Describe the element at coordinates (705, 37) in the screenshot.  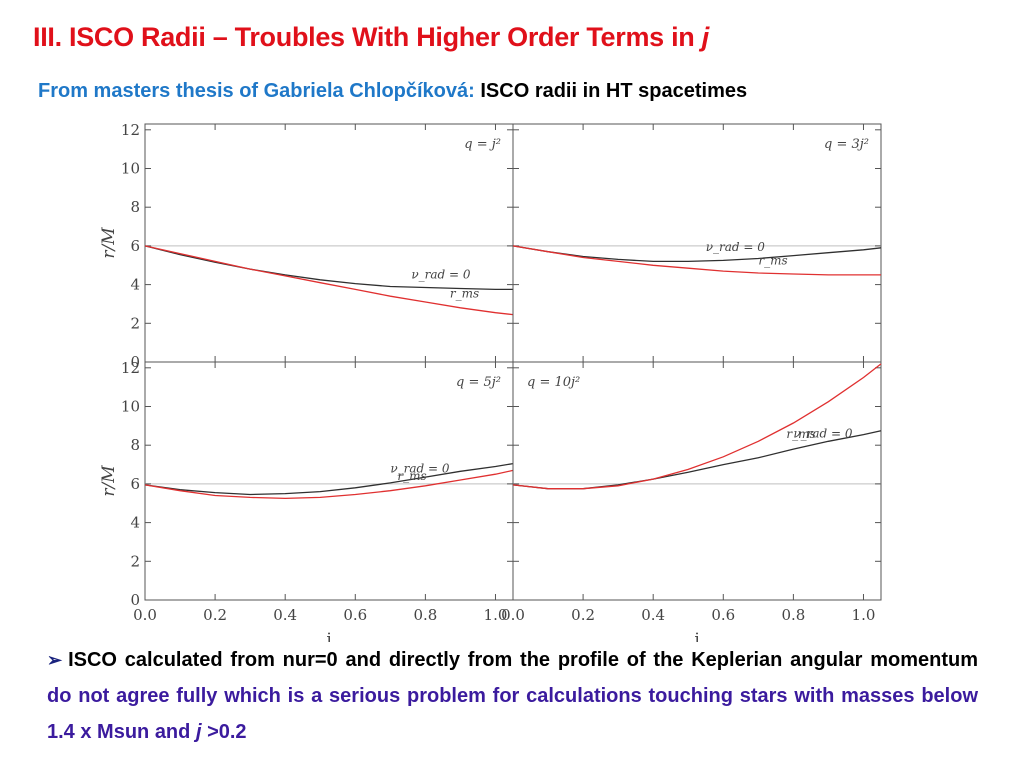
I see `title-variable: j` at that location.